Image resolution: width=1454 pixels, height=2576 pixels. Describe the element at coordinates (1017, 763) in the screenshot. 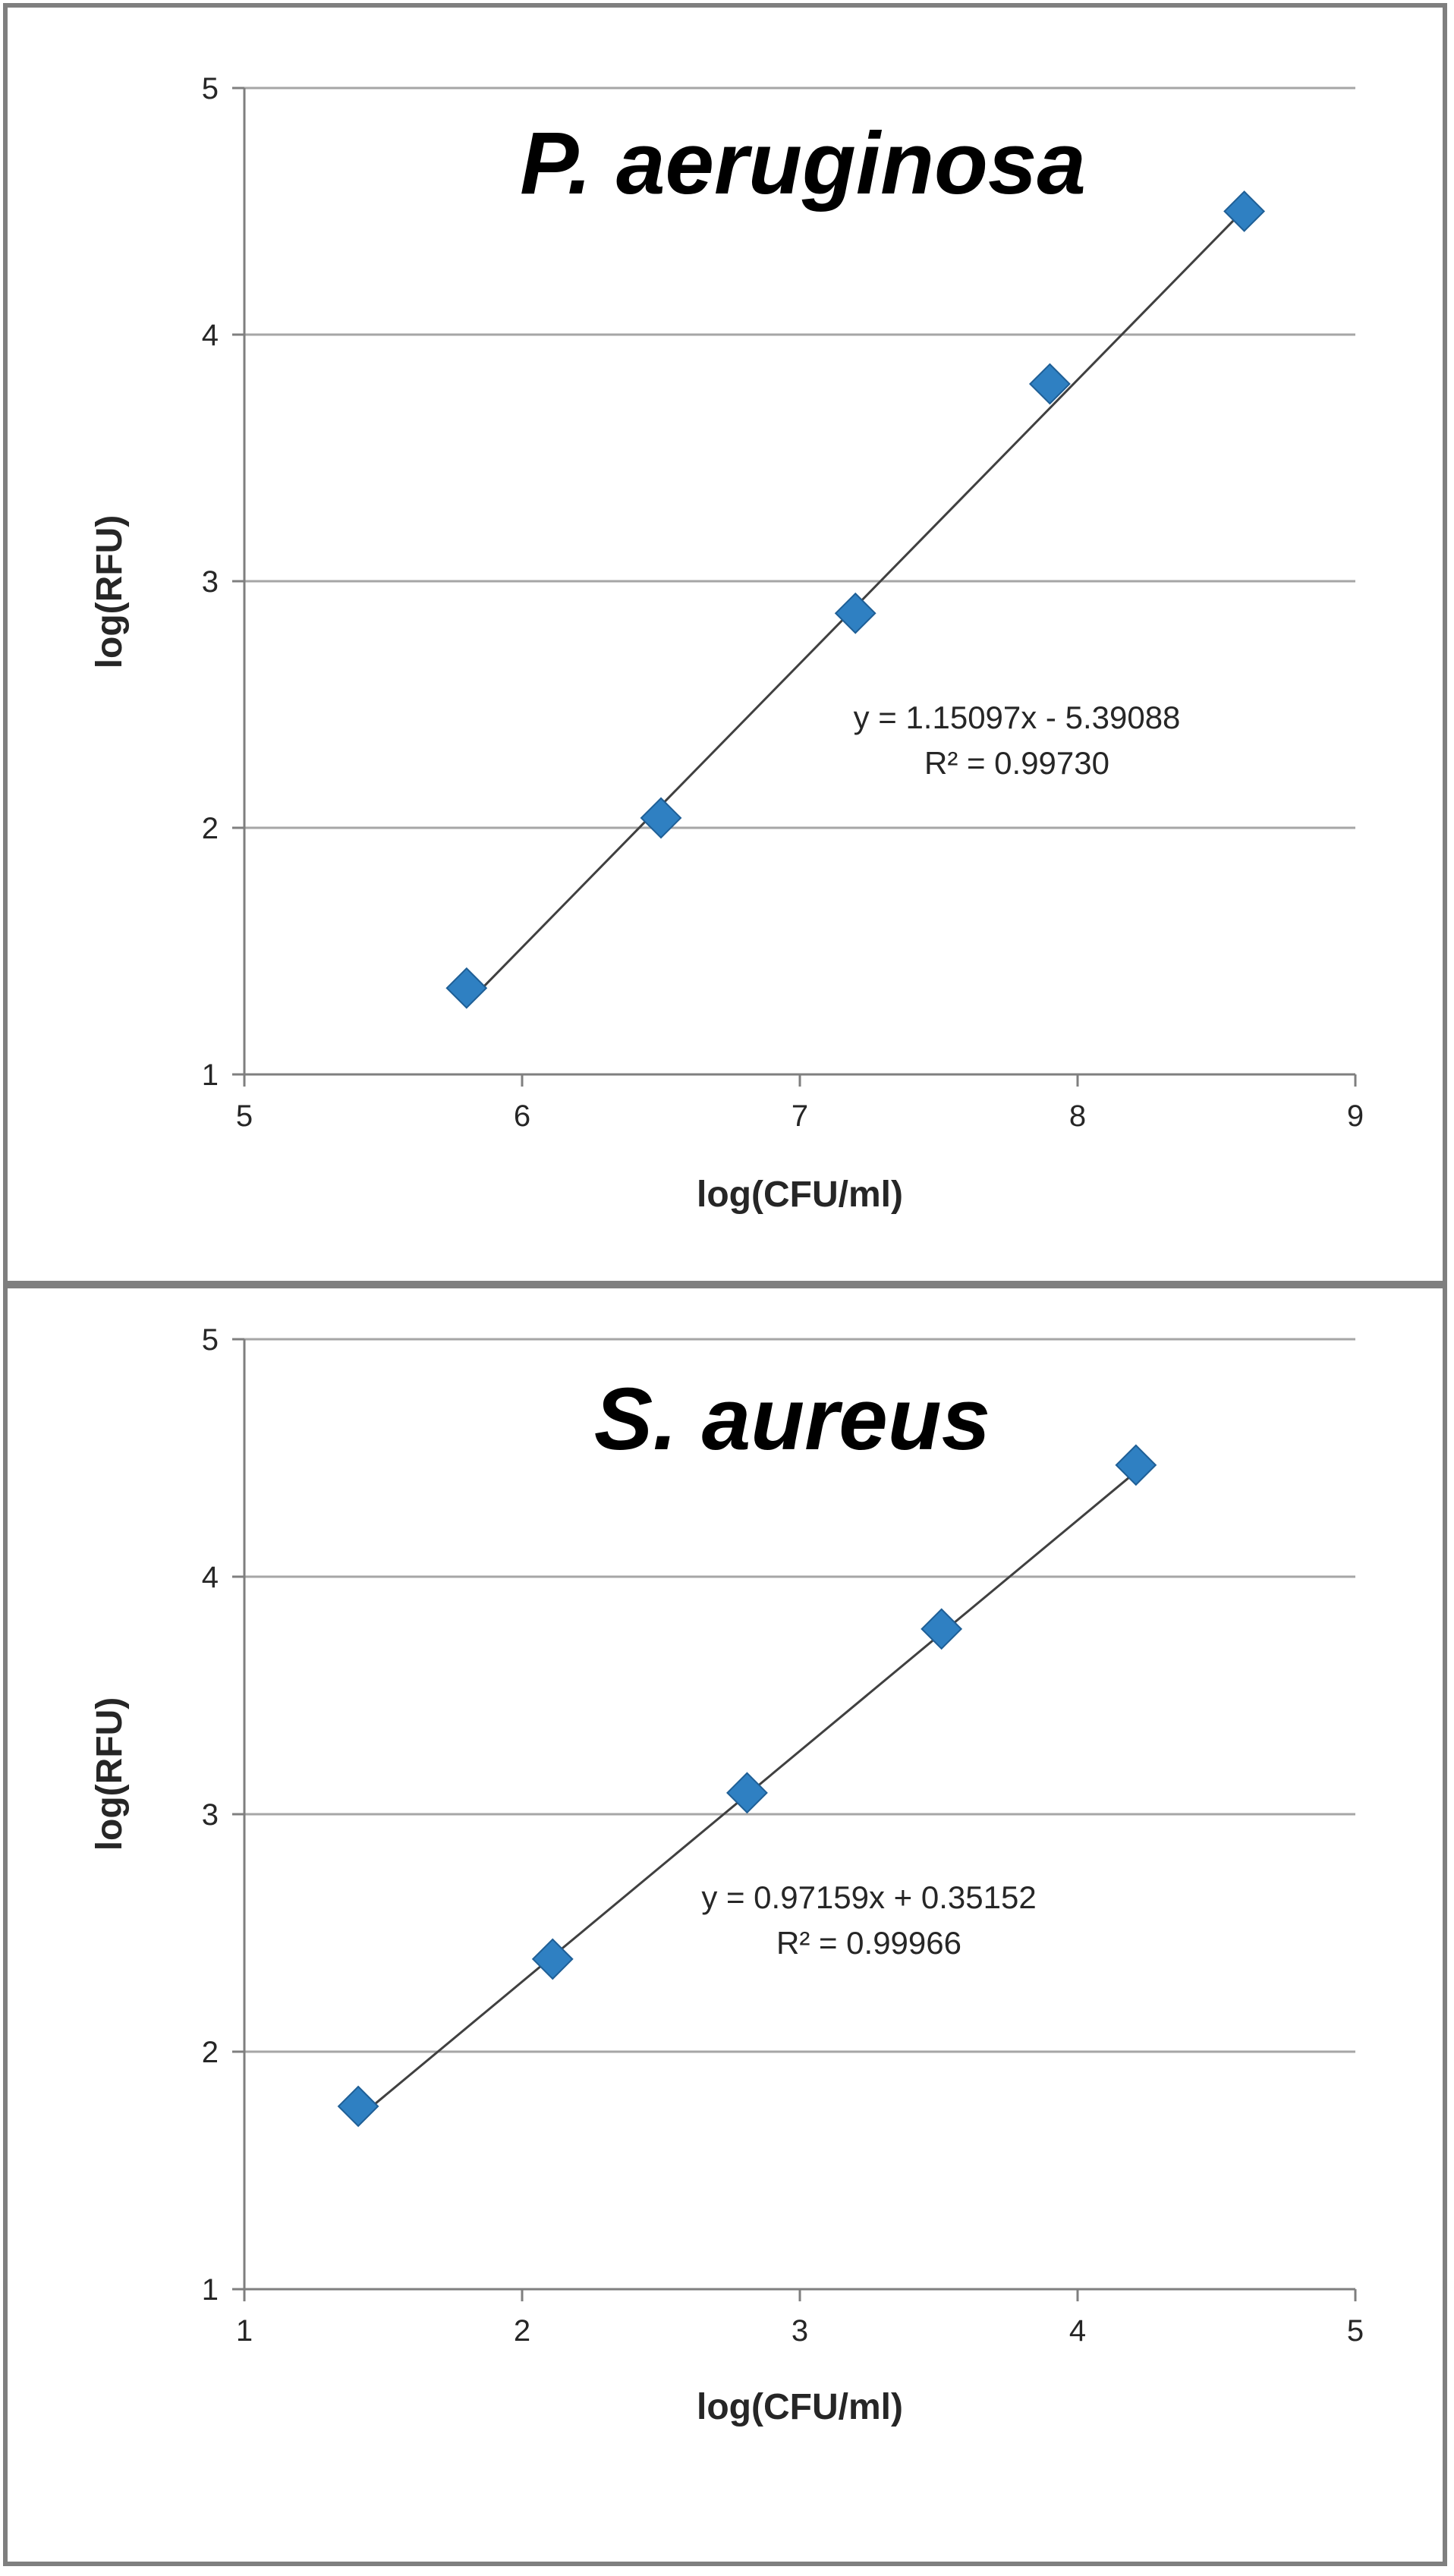

I see `r-squared-label: R² = 0.99730` at that location.